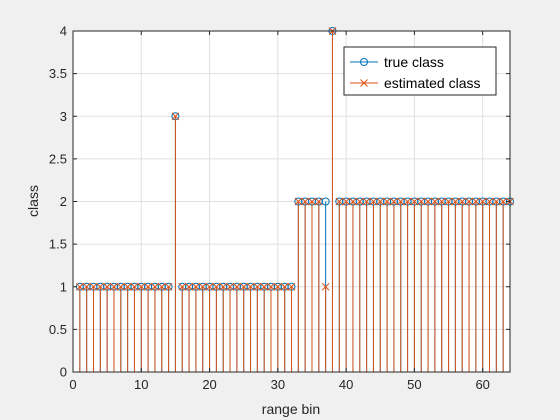  I want to click on y-tick-label: 1.5, so click(58, 244).